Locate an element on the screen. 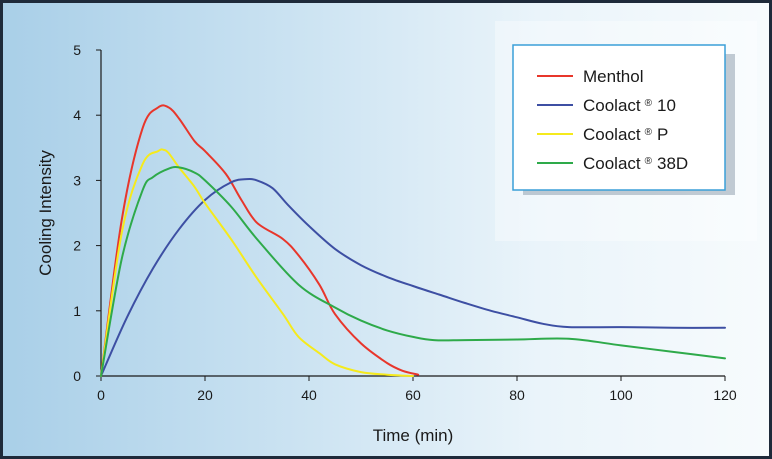 The height and width of the screenshot is (459, 772). x-tick-label: 100 is located at coordinates (621, 395).